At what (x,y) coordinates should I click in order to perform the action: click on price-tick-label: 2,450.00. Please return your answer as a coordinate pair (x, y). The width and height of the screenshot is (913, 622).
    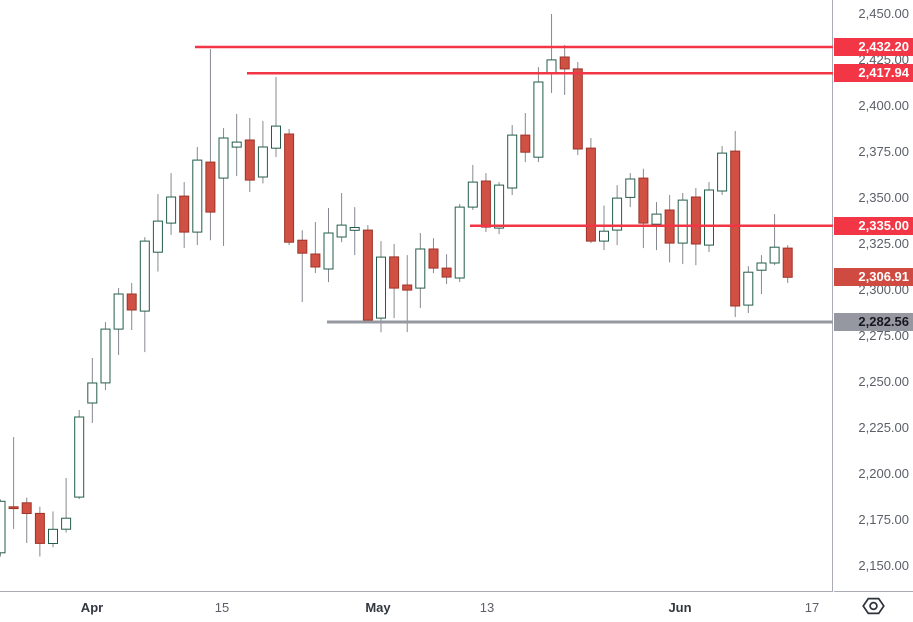
    Looking at the image, I should click on (883, 14).